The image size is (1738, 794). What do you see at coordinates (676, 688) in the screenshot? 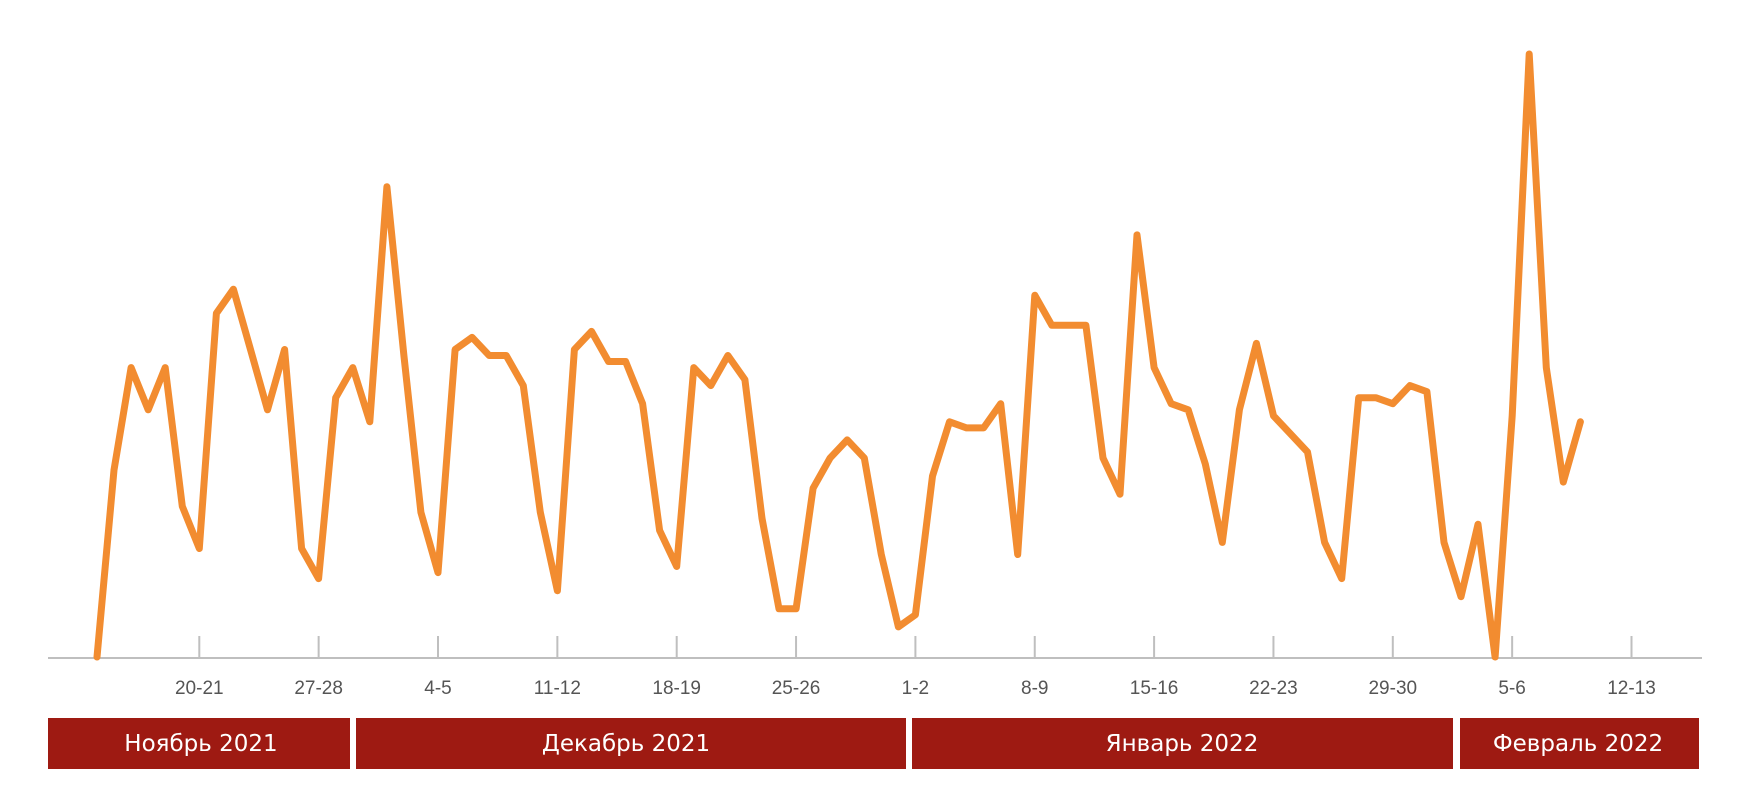
I see `x-tick-label: 18-19` at bounding box center [676, 688].